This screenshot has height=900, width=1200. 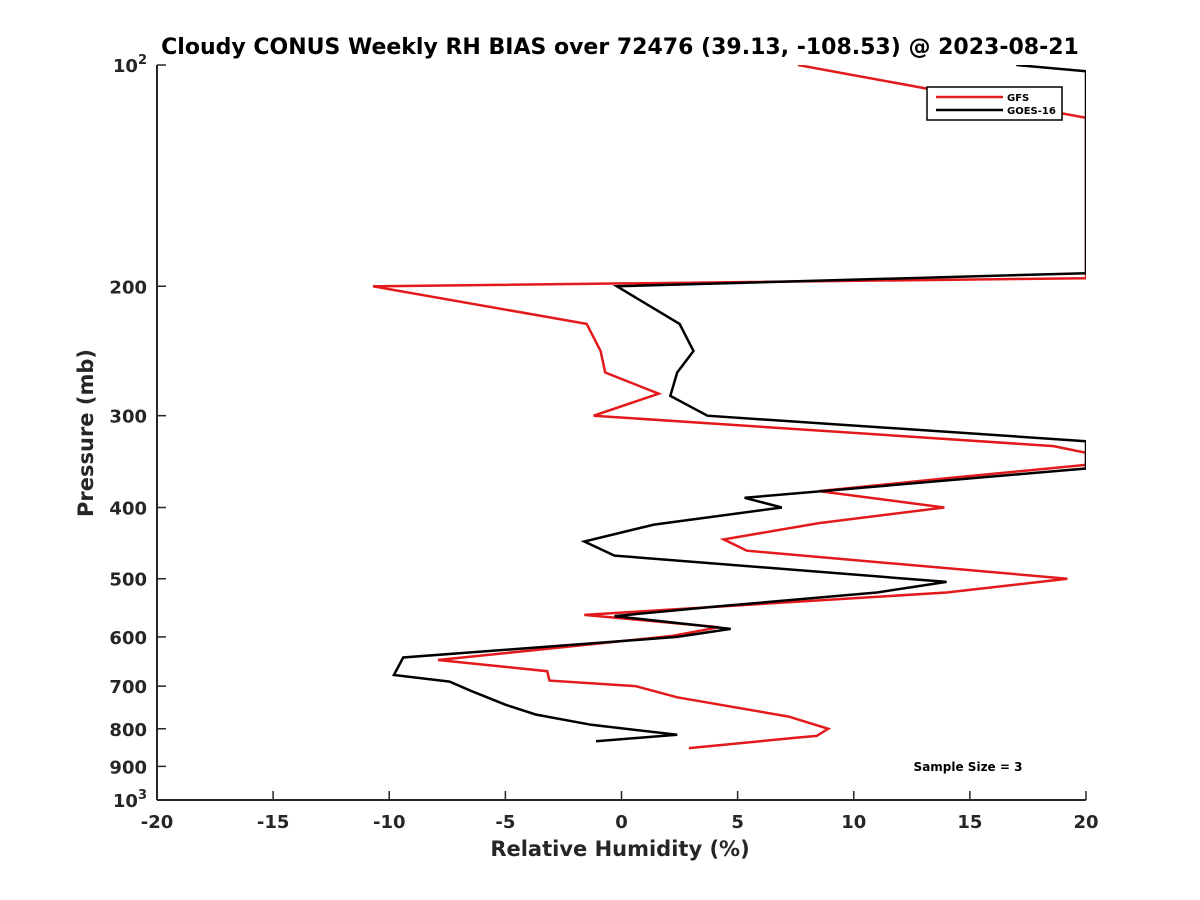 I want to click on y-tick-label: 800, so click(x=128, y=730).